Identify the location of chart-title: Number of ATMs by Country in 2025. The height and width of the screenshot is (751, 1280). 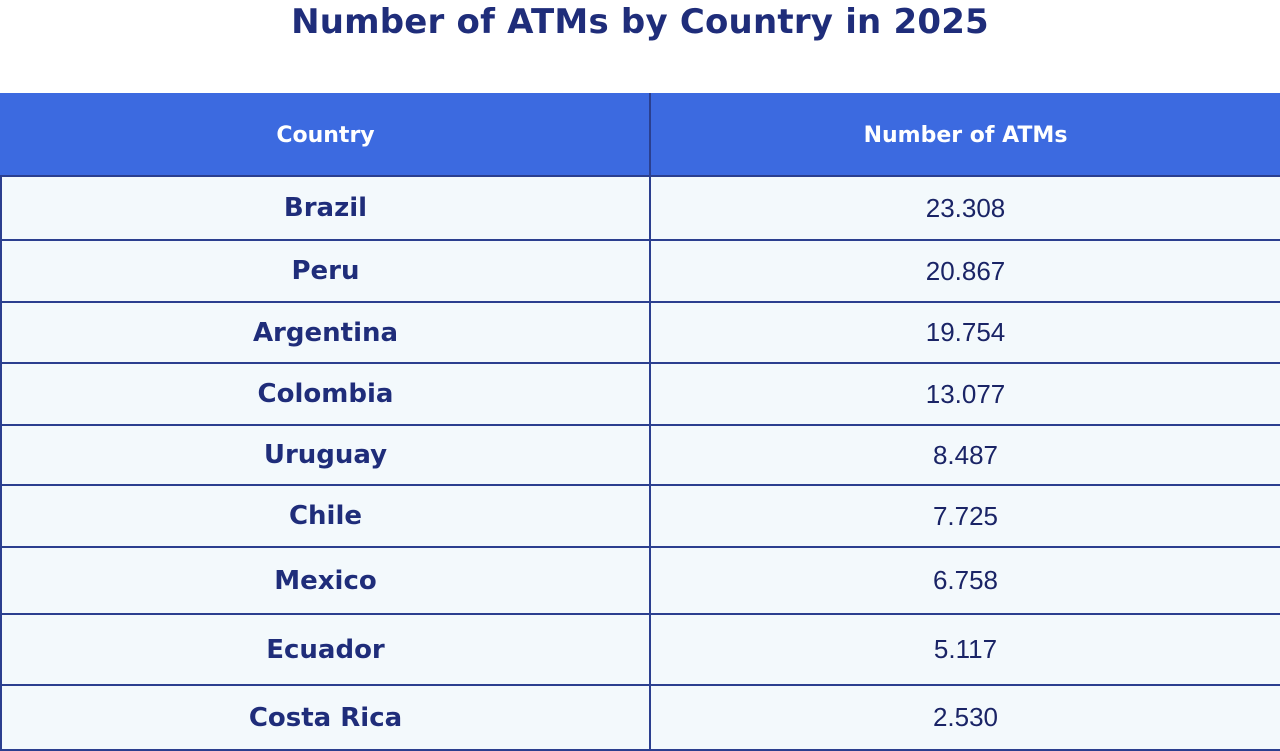
(640, 22).